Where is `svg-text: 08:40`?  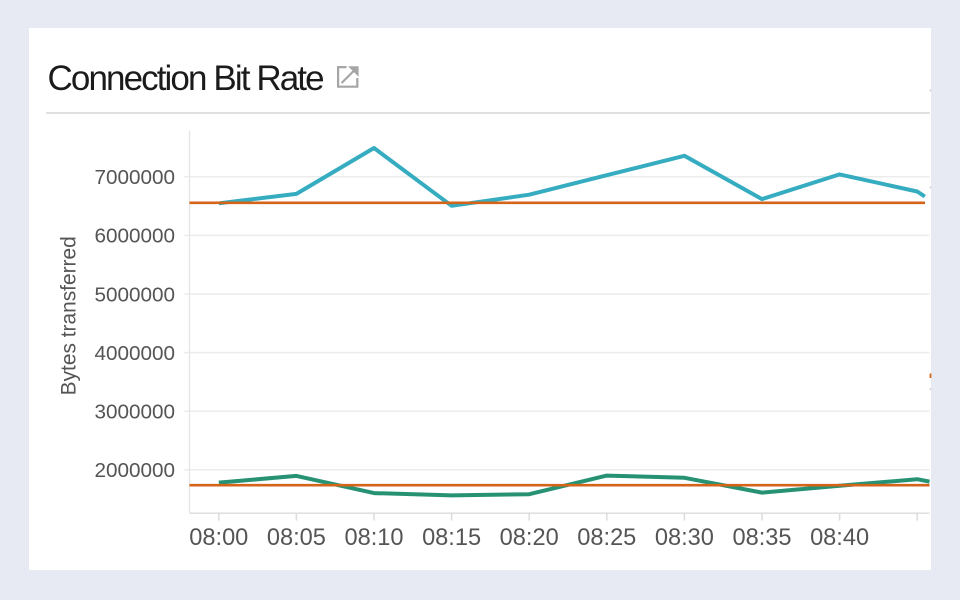 svg-text: 08:40 is located at coordinates (839, 538).